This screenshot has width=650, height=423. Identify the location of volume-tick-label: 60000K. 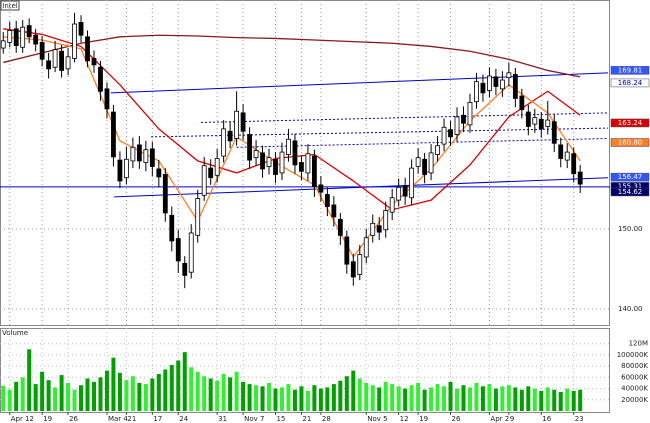
(634, 377).